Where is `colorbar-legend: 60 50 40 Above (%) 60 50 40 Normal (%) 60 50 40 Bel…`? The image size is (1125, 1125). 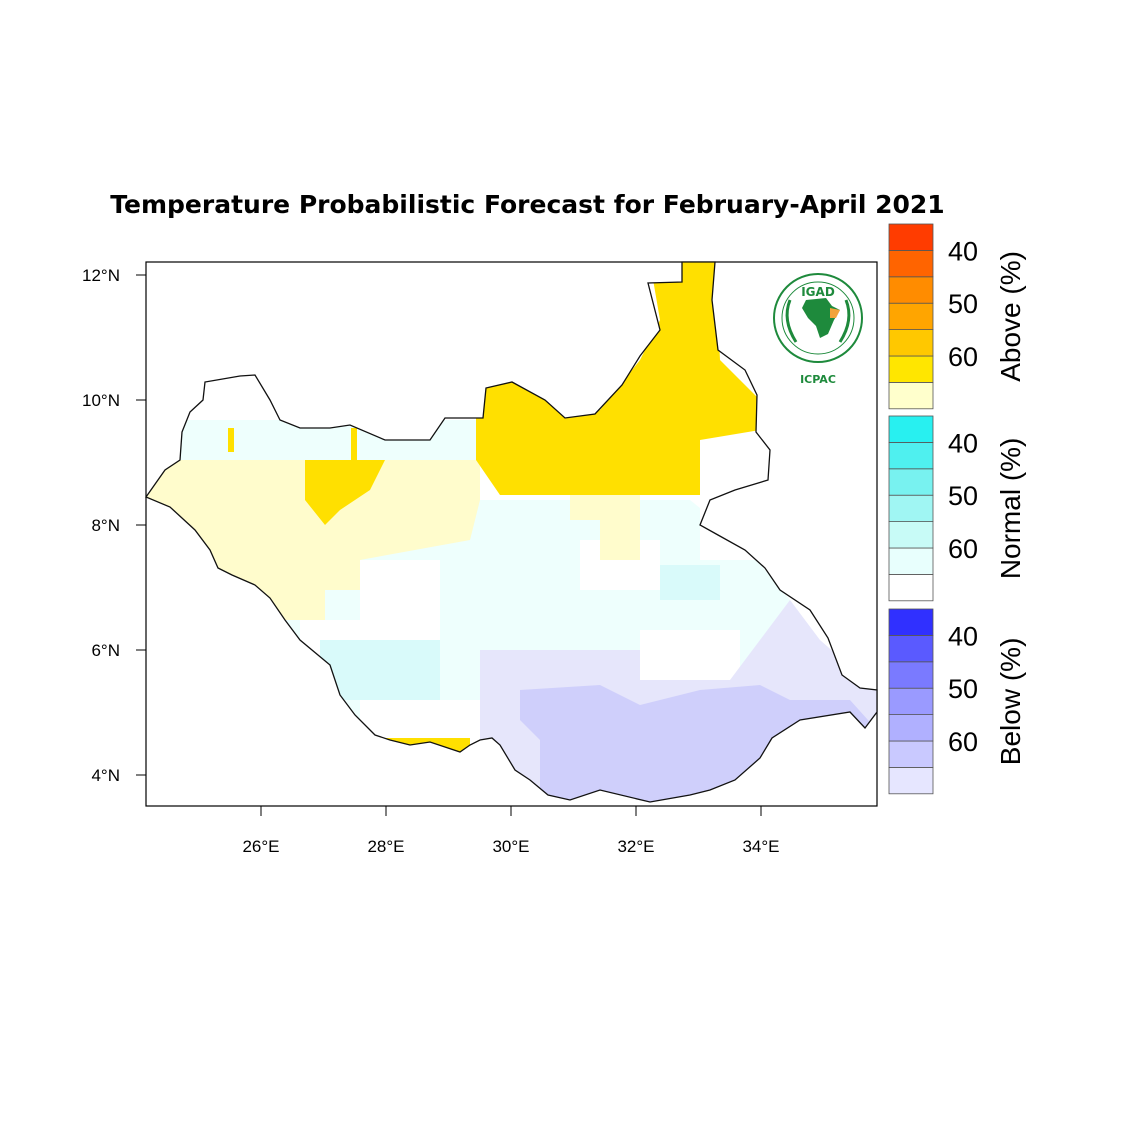
colorbar-legend: 60 50 40 Above (%) 60 50 40 Normal (%) 60 50 40 Bel… is located at coordinates (957, 509).